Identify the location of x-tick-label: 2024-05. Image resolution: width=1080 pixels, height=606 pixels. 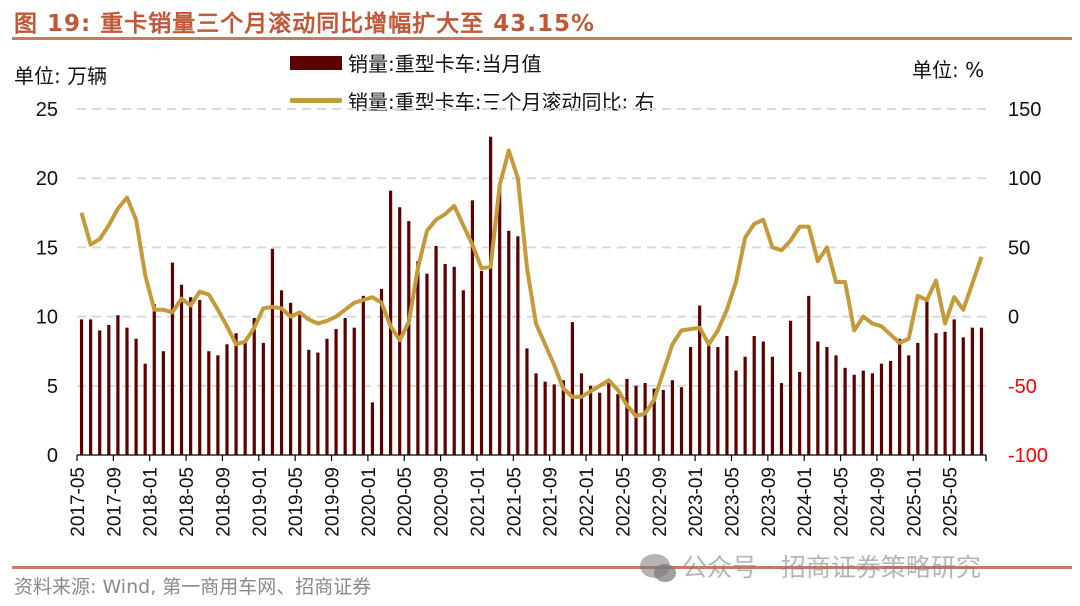
(842, 502).